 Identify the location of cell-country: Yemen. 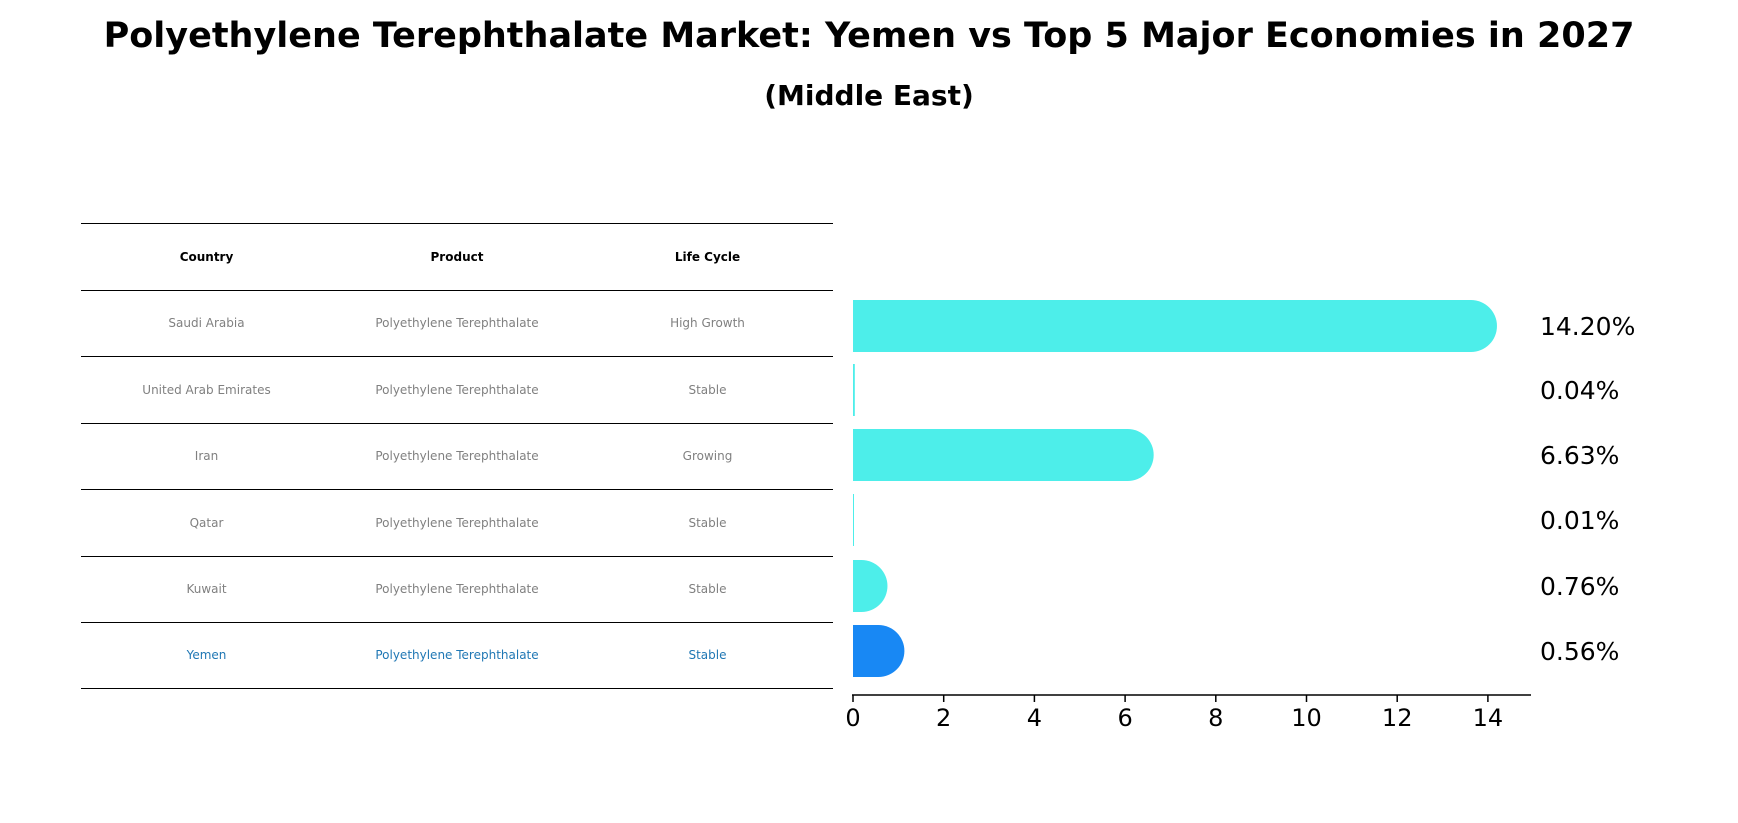
(206, 655).